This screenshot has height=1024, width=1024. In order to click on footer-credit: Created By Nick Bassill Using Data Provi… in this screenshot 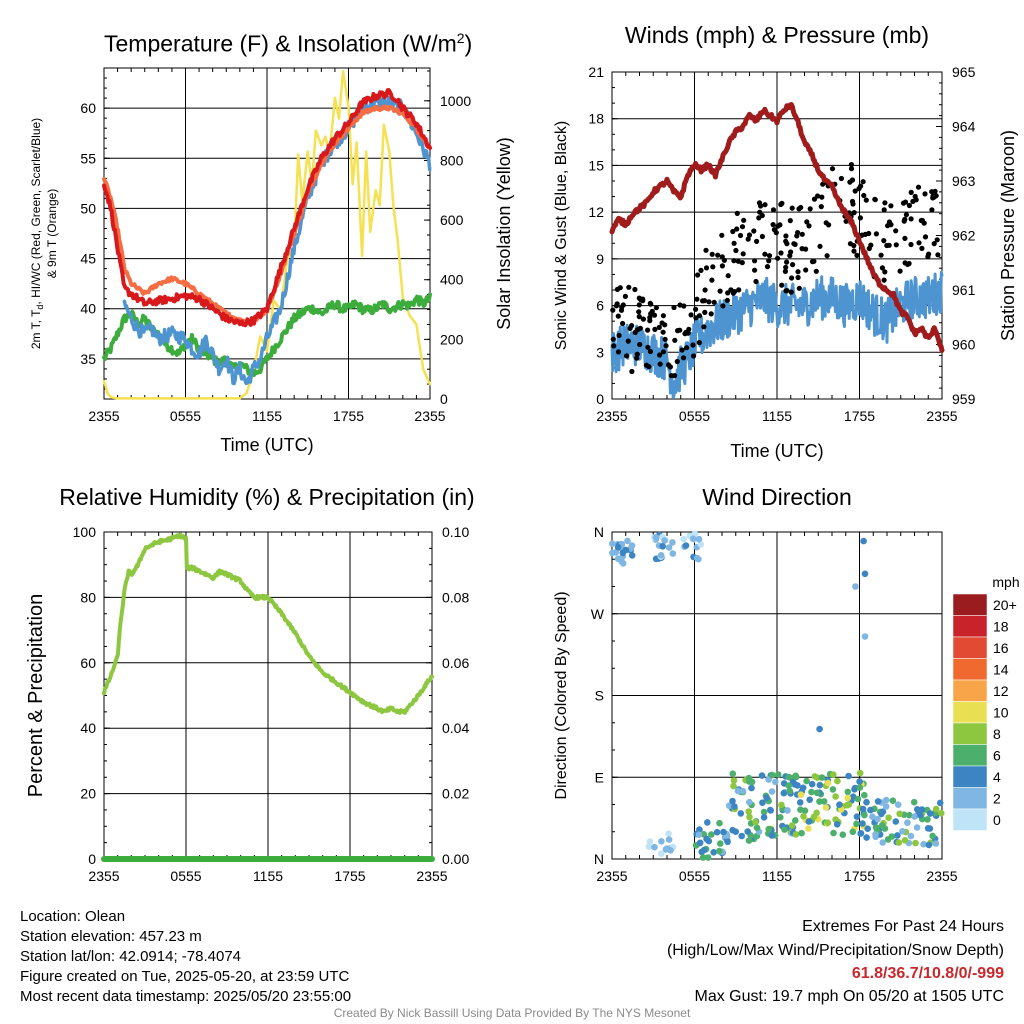, I will do `click(512, 1013)`.